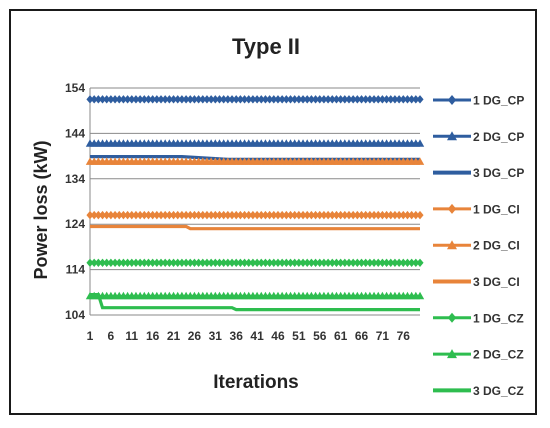 This screenshot has height=428, width=550. Describe the element at coordinates (75, 315) in the screenshot. I see `y-tick-label: 104` at that location.